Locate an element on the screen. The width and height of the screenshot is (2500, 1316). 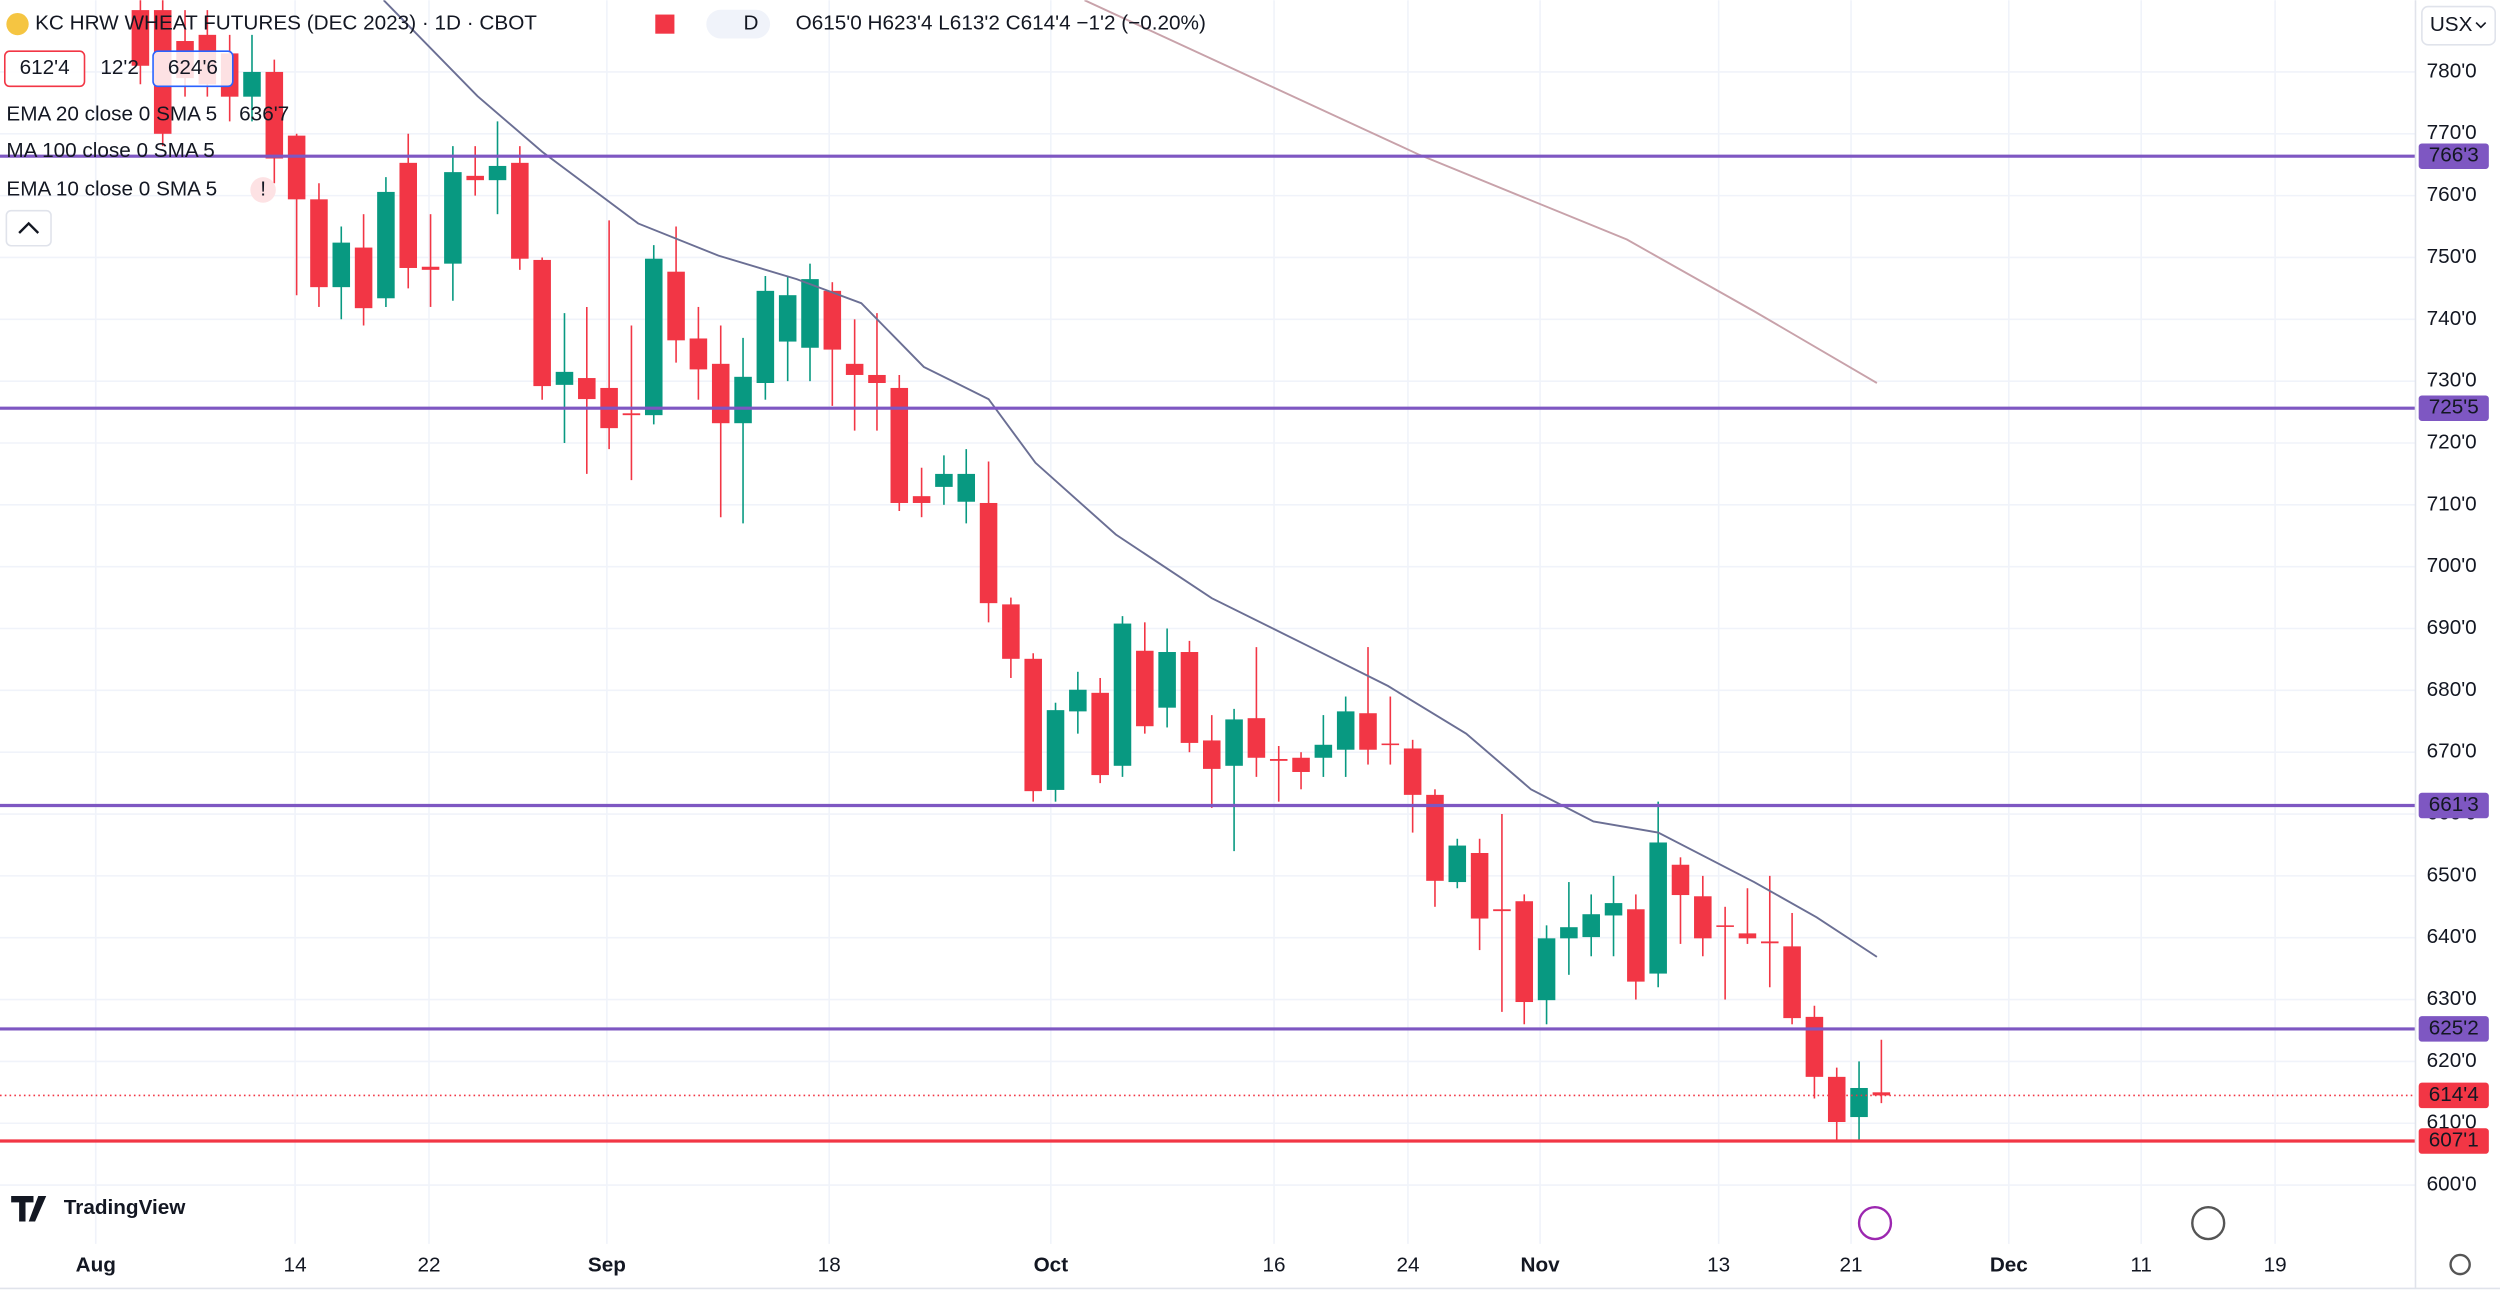
collapse-icon is located at coordinates (29, 227).